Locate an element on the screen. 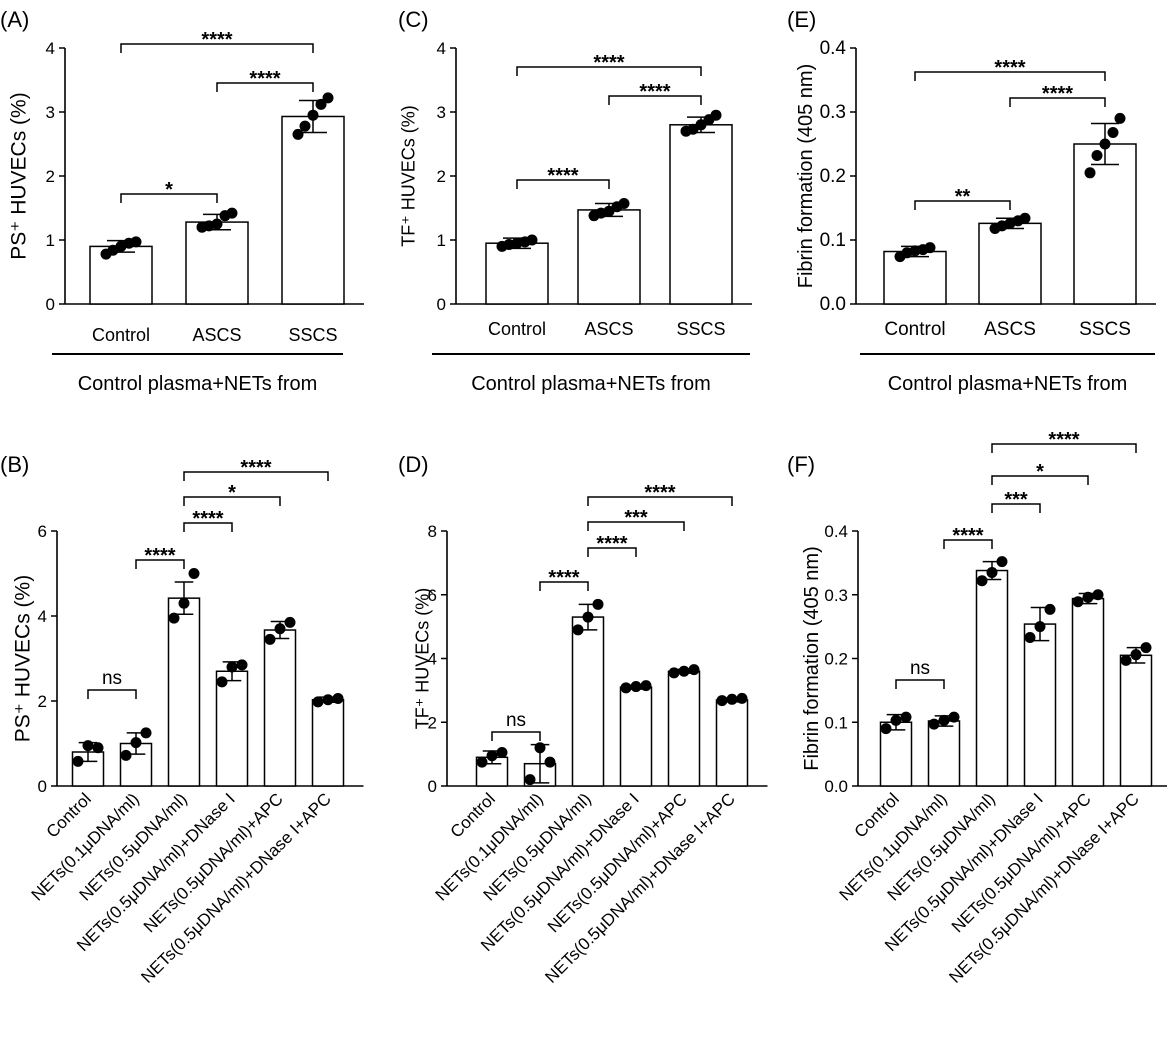 The height and width of the screenshot is (1042, 1167). y-tick-label: 0.2 is located at coordinates (836, 659).